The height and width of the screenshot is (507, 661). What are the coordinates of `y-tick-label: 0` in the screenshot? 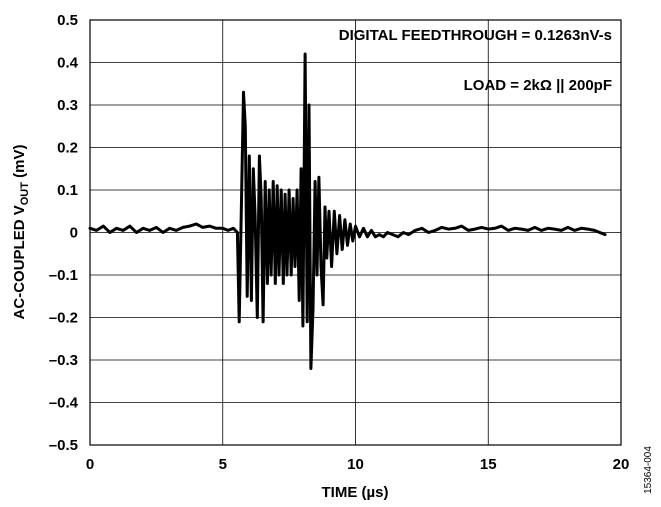 It's located at (74, 233).